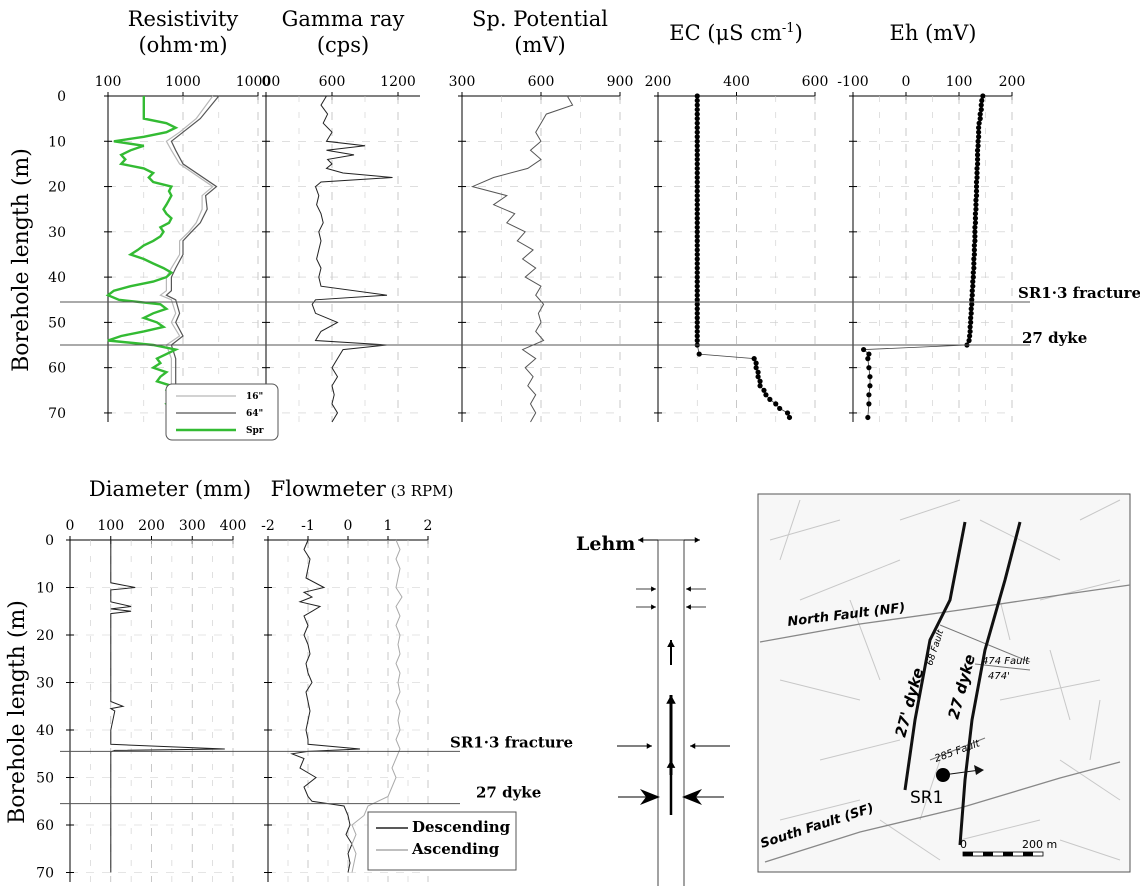 The image size is (1140, 890). I want to click on chart-title-flowmeter: Flowmeter (3 RPM), so click(362, 489).